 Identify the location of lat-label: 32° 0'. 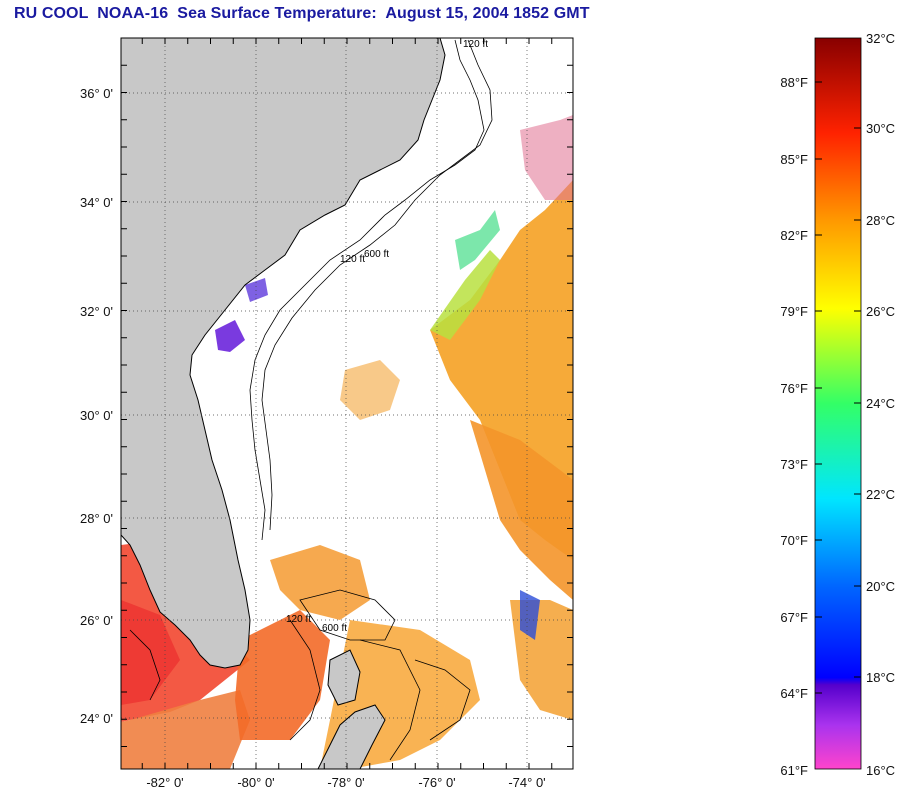
(96, 311).